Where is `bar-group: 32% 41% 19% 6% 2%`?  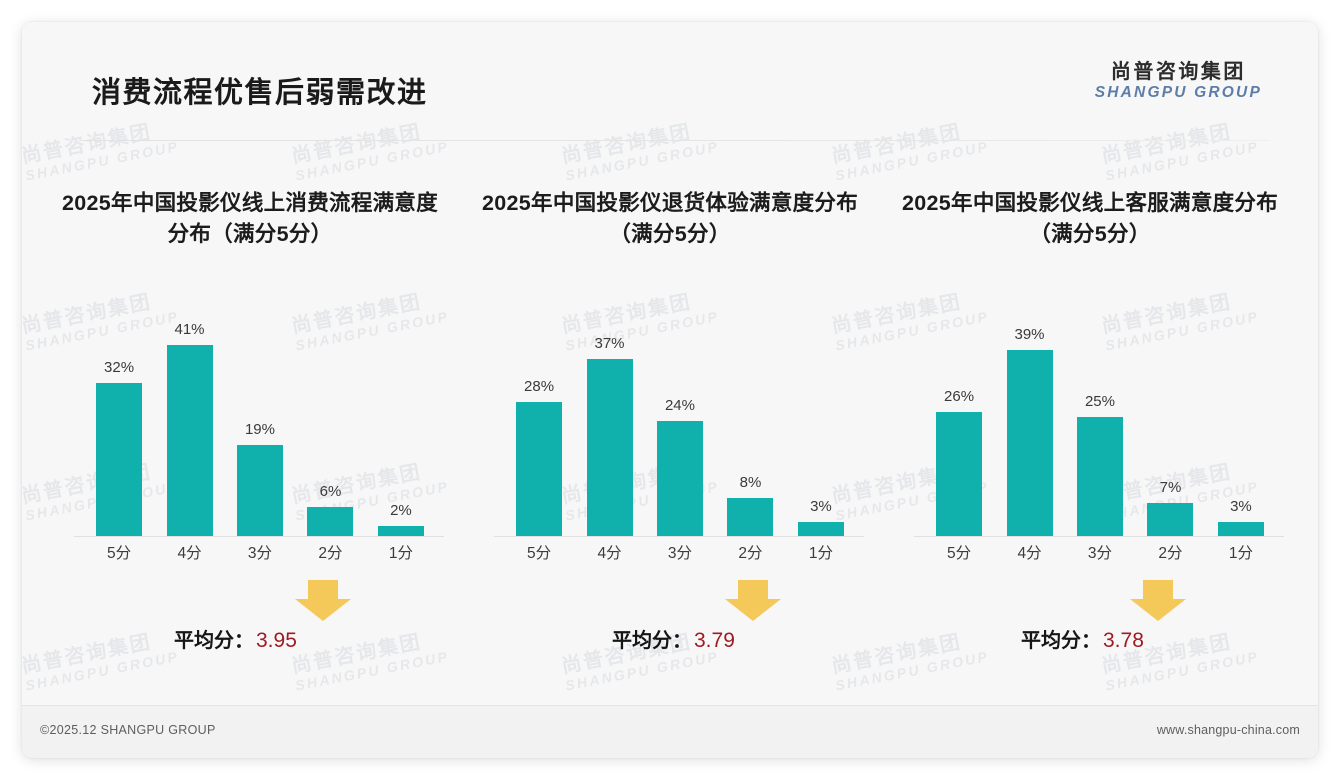 bar-group: 32% 41% 19% 6% 2% is located at coordinates (260, 428).